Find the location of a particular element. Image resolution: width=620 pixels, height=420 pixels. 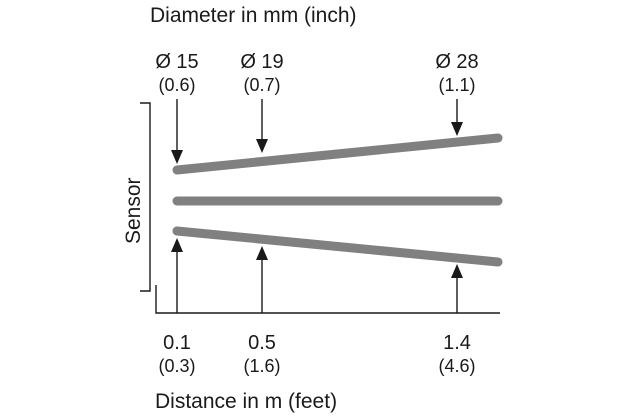

distance-label-3: 1.4 is located at coordinates (457, 343).